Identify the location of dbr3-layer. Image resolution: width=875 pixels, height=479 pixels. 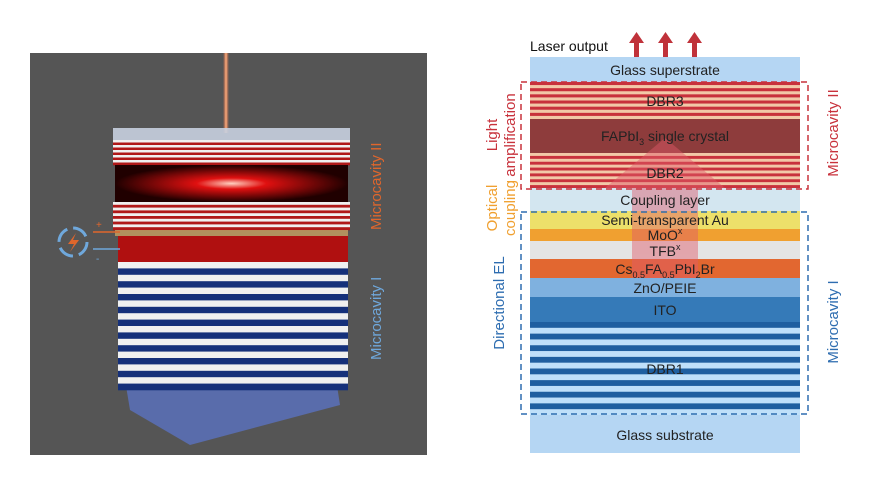
(665, 101).